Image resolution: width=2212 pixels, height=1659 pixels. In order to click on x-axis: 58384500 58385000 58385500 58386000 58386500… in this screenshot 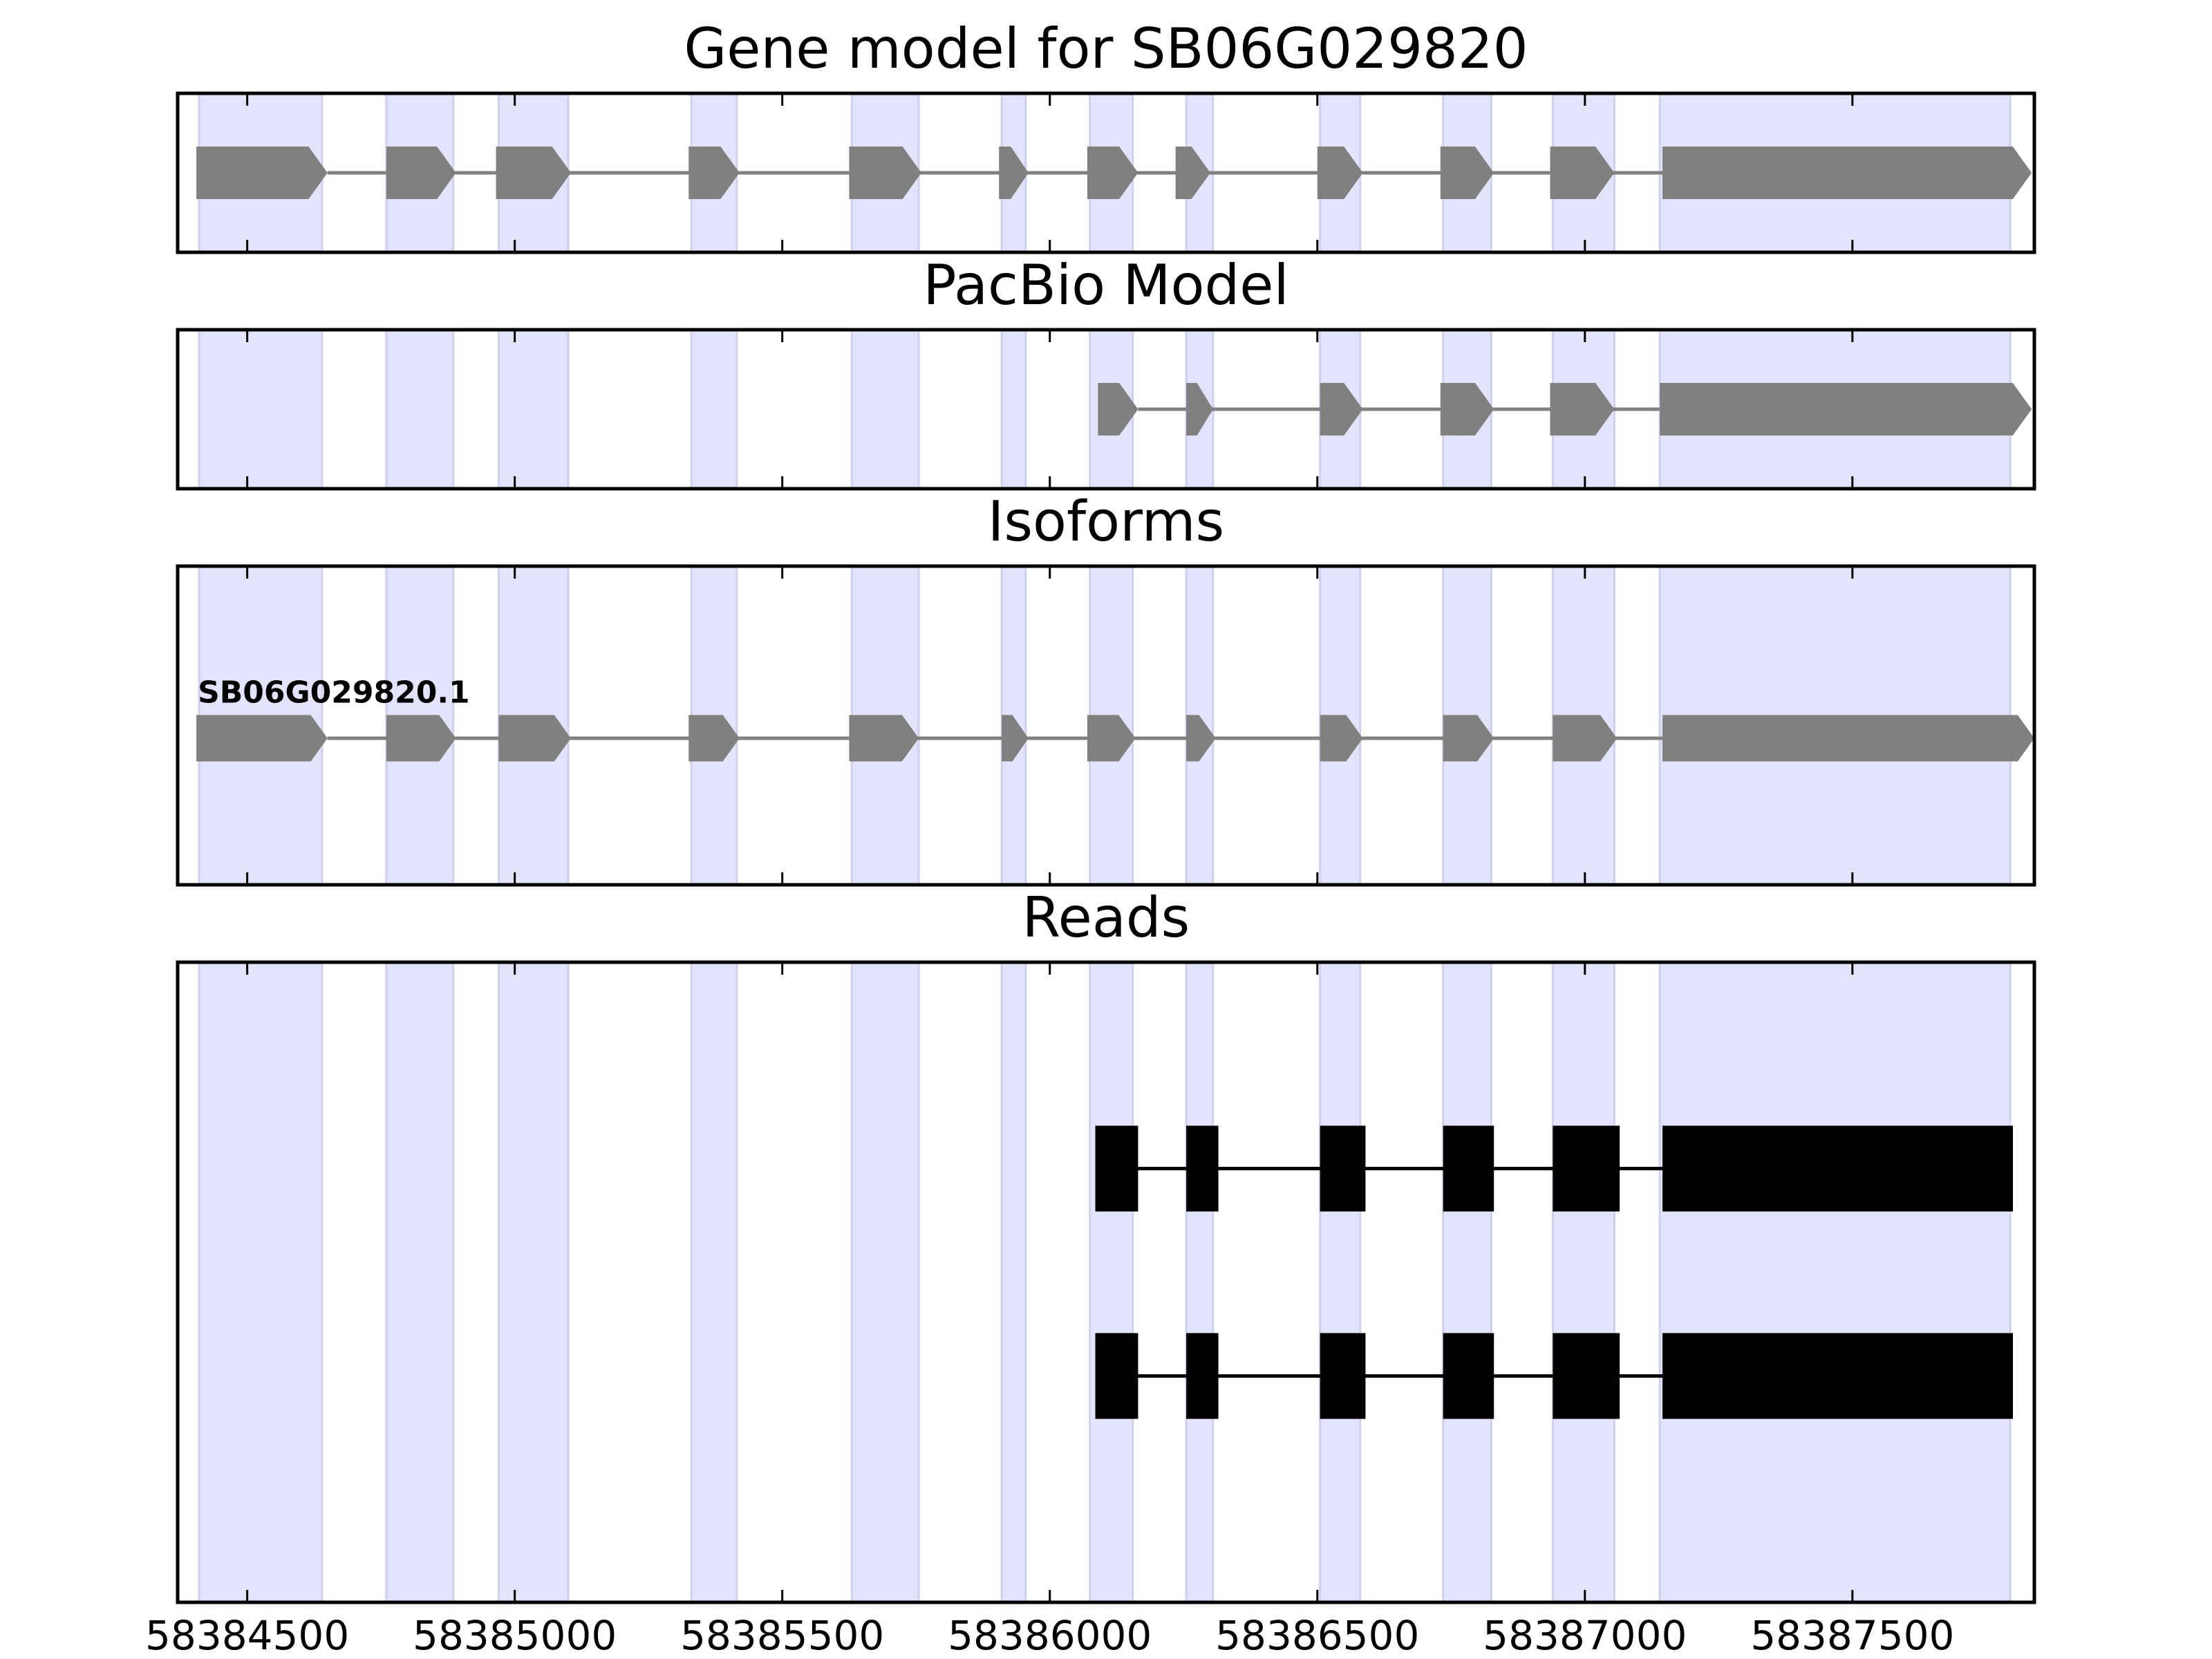, I will do `click(1049, 1635)`.